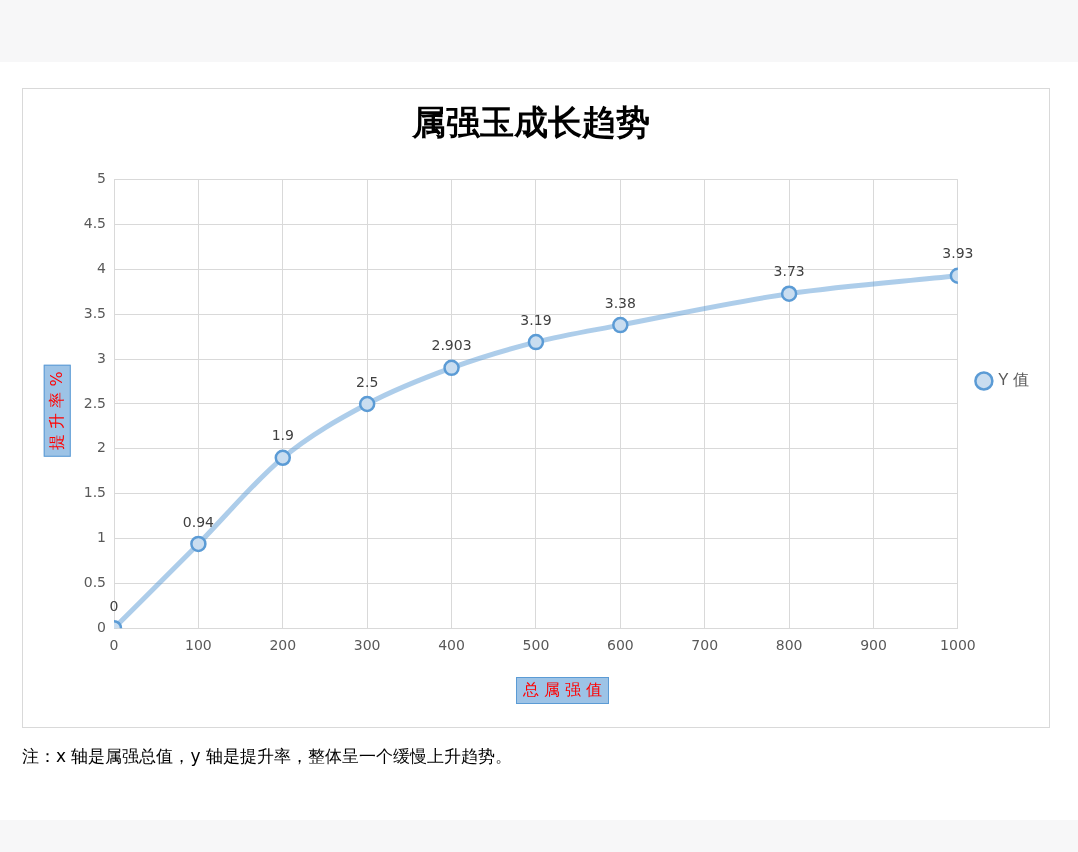 The width and height of the screenshot is (1078, 852). I want to click on y-tick-label: 4, so click(102, 268).